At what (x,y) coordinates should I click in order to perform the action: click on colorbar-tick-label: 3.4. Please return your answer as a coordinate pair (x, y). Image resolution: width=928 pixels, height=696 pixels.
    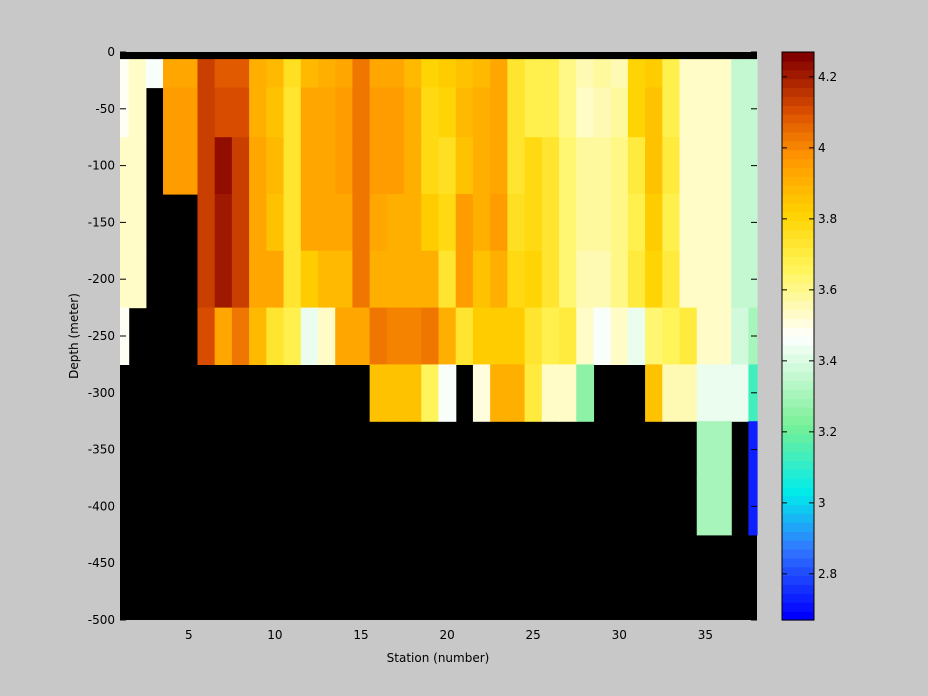
    Looking at the image, I should click on (827, 361).